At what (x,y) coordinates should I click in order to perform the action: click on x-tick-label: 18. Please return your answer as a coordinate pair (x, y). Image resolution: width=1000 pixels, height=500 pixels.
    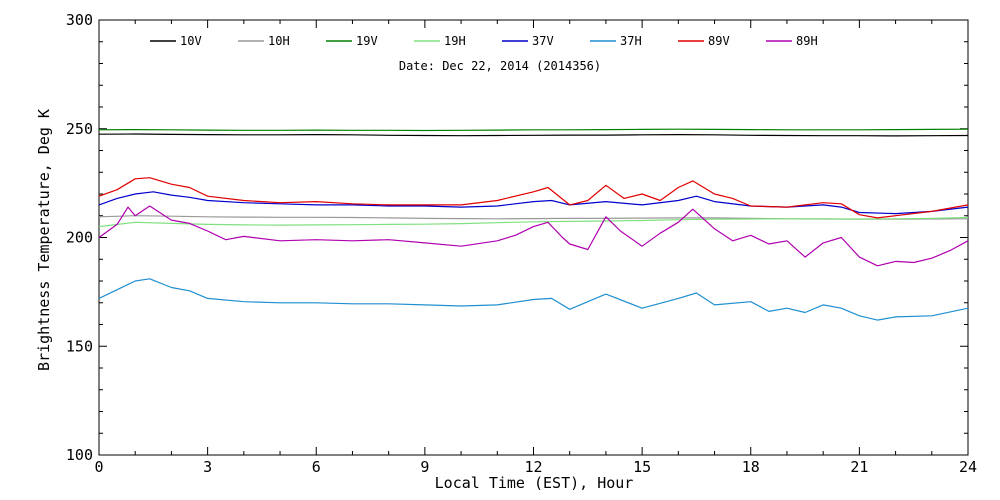
    Looking at the image, I should click on (751, 467).